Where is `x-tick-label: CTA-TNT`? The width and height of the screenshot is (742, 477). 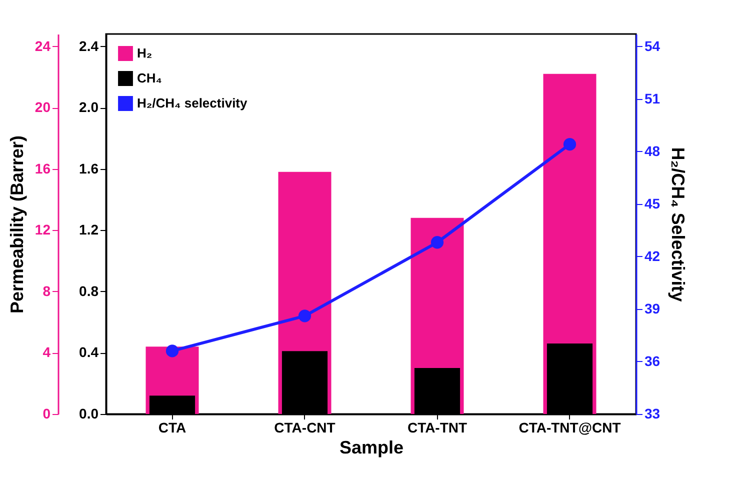 x-tick-label: CTA-TNT is located at coordinates (437, 428).